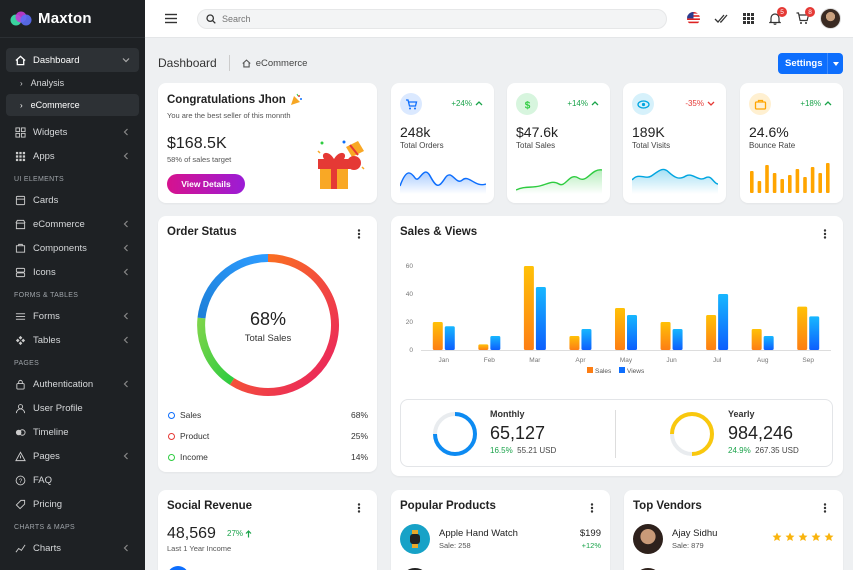 The width and height of the screenshot is (853, 570). Describe the element at coordinates (72, 272) in the screenshot. I see `sidebar-item-icons: Icons` at that location.